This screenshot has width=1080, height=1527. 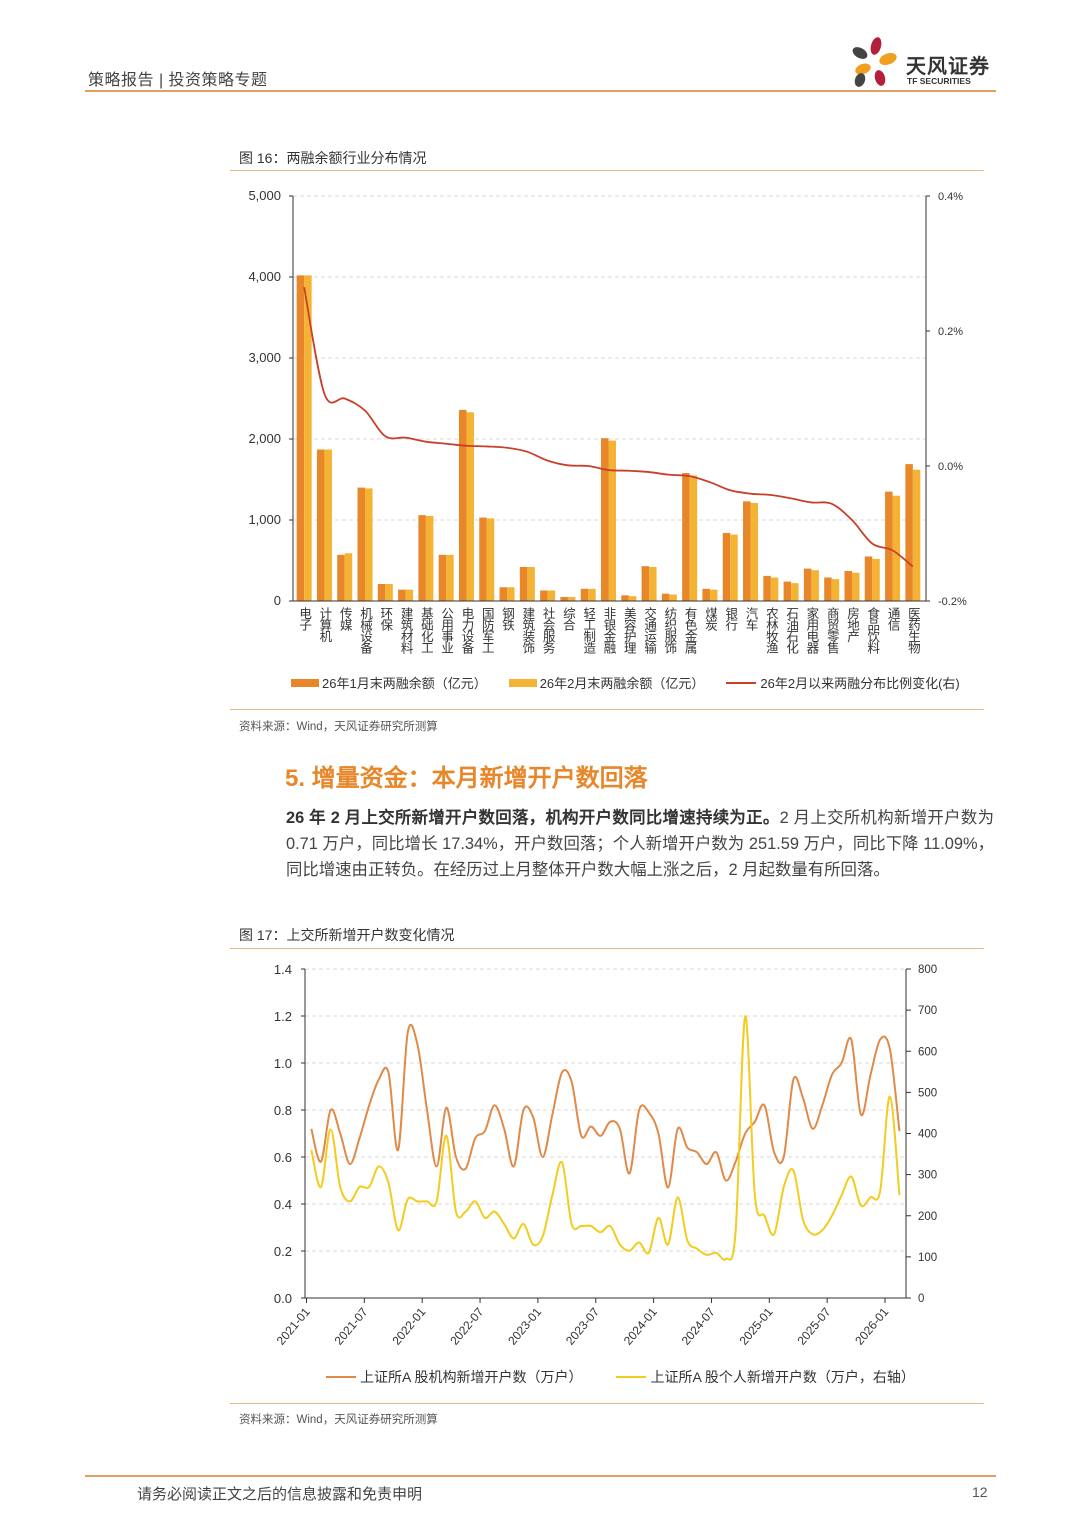 I want to click on x-category-label: 有色金属, so click(x=689, y=630).